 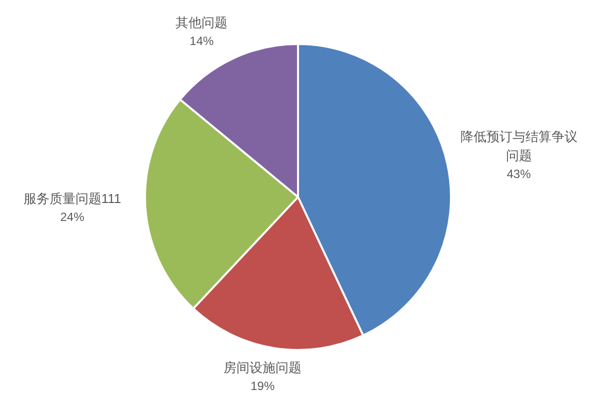 What do you see at coordinates (72, 199) in the screenshot?
I see `slice-label: 服务质量问题111` at bounding box center [72, 199].